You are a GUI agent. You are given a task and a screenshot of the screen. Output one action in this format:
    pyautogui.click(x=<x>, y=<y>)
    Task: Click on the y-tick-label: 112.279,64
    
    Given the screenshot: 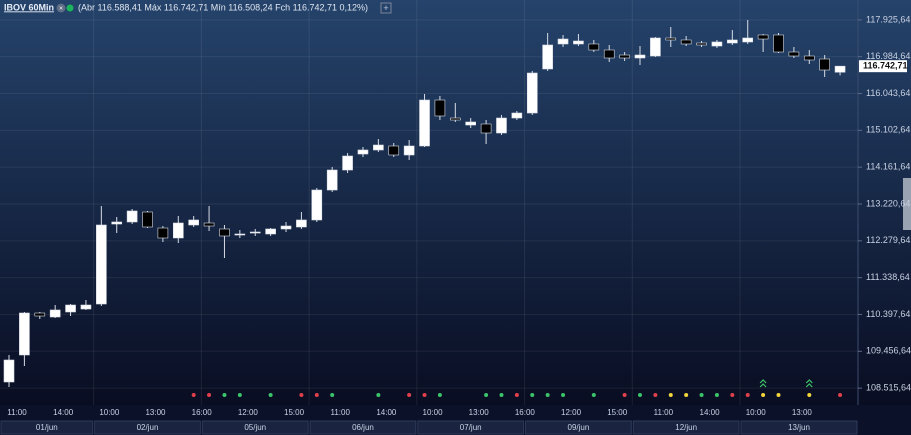 What is the action you would take?
    pyautogui.click(x=888, y=240)
    